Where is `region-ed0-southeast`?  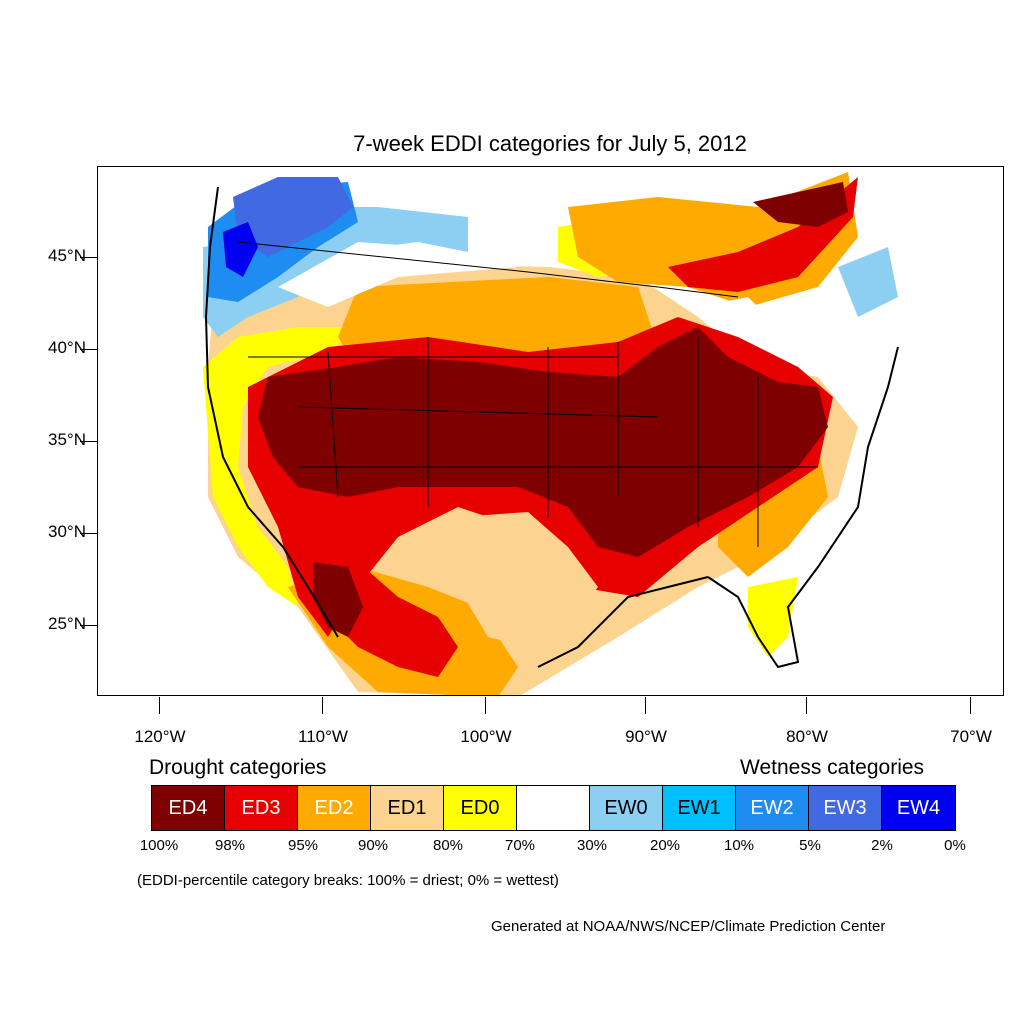 region-ed0-southeast is located at coordinates (773, 617).